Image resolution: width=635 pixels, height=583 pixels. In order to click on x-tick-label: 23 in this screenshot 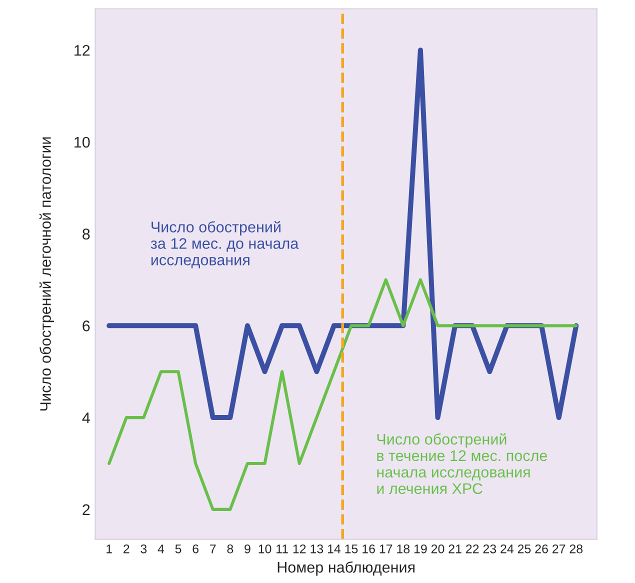, I will do `click(489, 549)`.